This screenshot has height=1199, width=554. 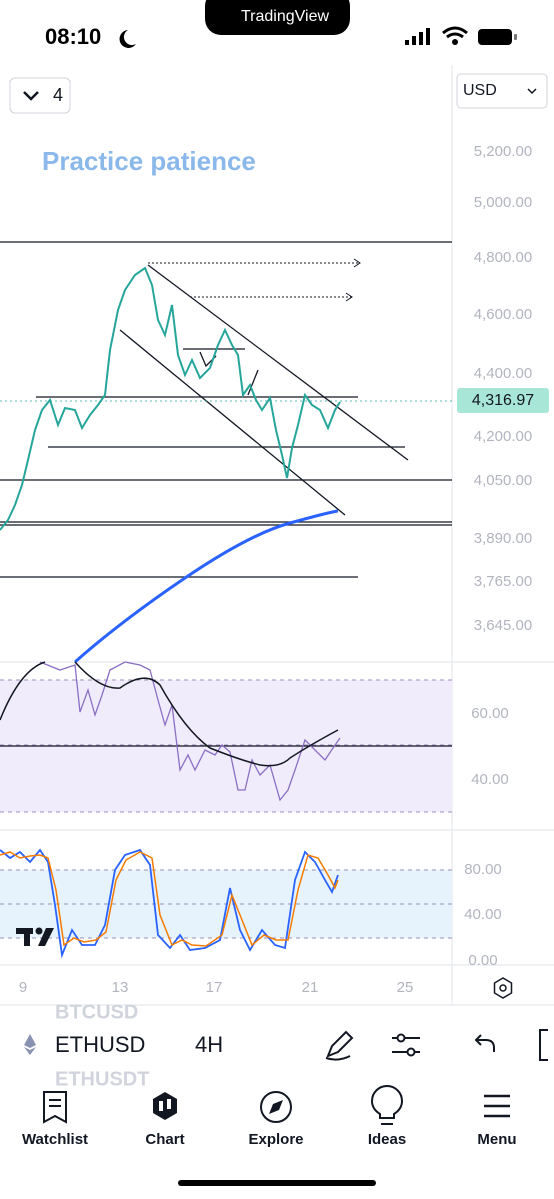 I want to click on nav-label: Chart, so click(x=164, y=1139).